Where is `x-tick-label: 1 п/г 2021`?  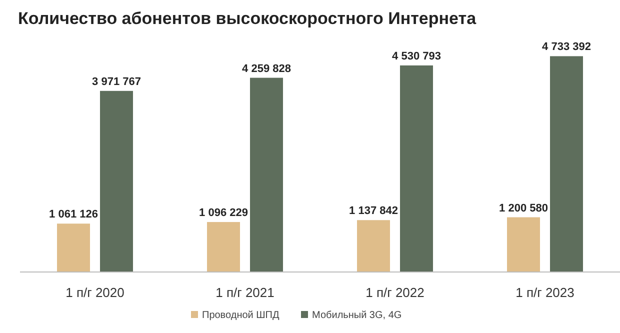 x-tick-label: 1 п/г 2021 is located at coordinates (245, 292).